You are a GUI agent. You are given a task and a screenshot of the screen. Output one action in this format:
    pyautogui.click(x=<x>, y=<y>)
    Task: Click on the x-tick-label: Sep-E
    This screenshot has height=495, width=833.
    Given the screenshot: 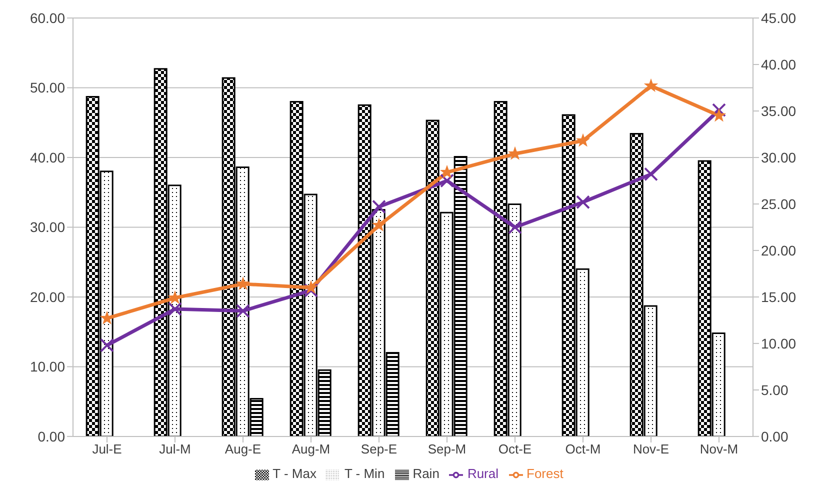 What is the action you would take?
    pyautogui.click(x=379, y=449)
    